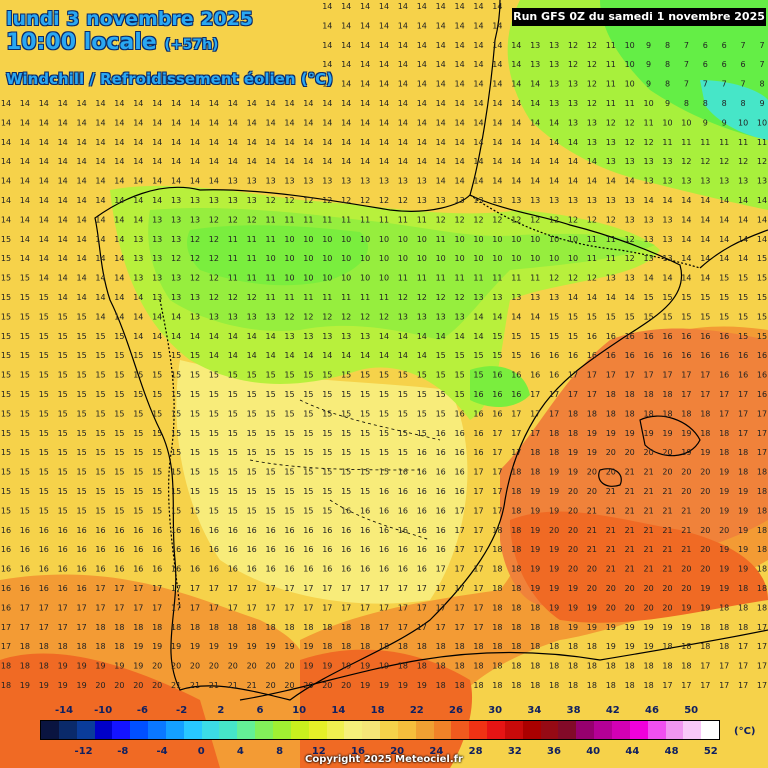  What do you see at coordinates (724, 45) in the screenshot?
I see `grid-value: 6` at bounding box center [724, 45].